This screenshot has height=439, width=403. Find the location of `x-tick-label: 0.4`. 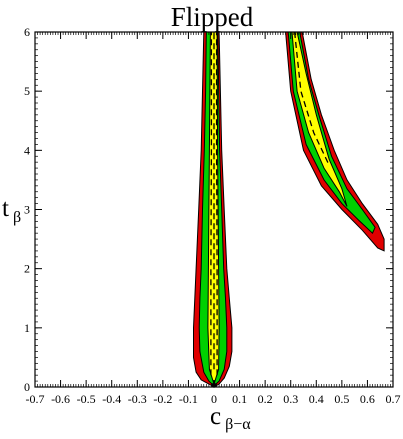

x-tick-label: 0.4 is located at coordinates (316, 399).